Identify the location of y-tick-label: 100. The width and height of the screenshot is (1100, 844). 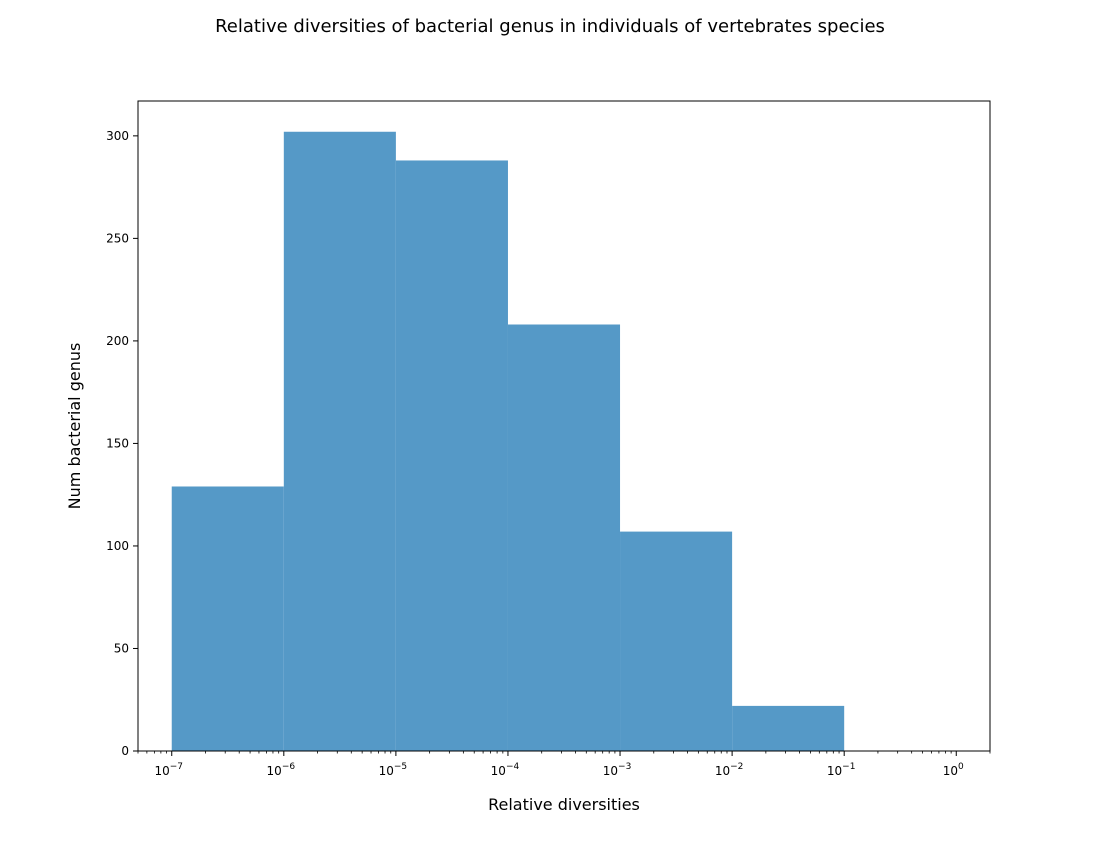
(117, 546).